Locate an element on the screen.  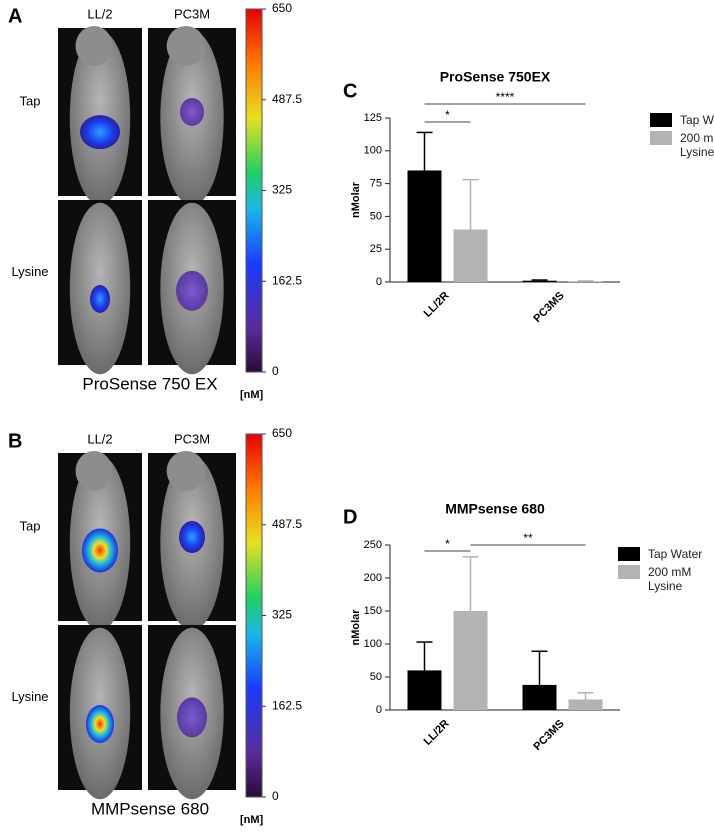
y-tick-label: 250 is located at coordinates (373, 545).